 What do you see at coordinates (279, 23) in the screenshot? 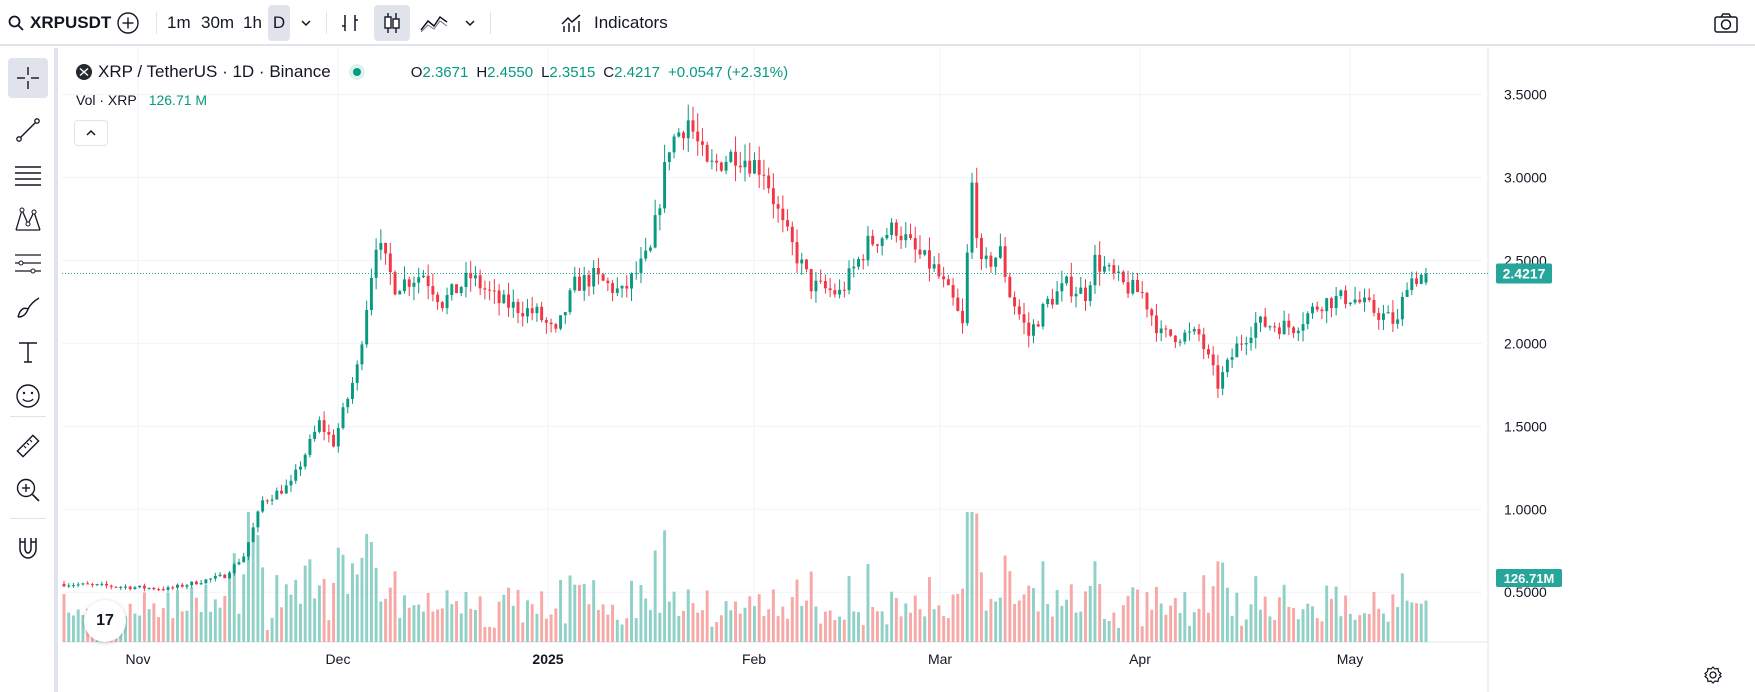
I see `interval-d: D` at bounding box center [279, 23].